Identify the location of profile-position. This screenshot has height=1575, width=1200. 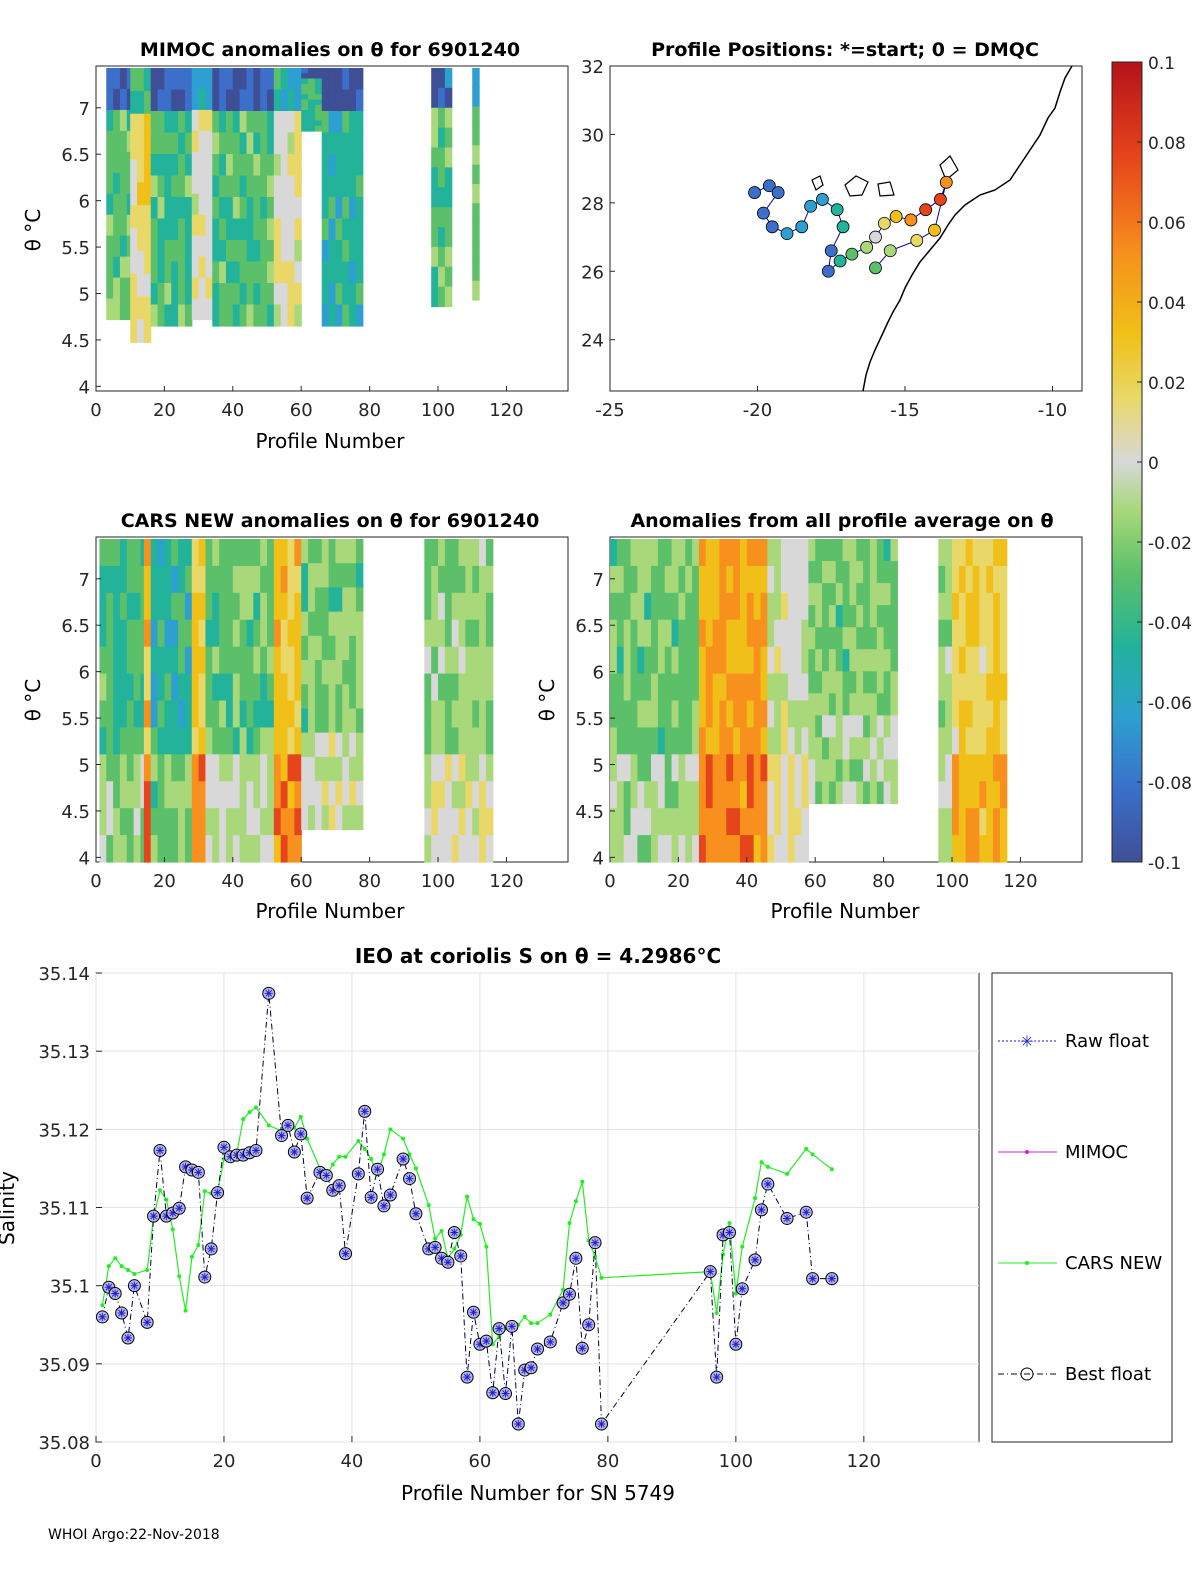
(934, 230).